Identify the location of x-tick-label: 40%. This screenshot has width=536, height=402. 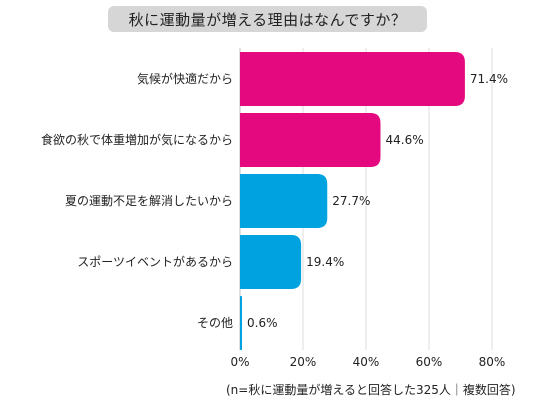
(366, 362).